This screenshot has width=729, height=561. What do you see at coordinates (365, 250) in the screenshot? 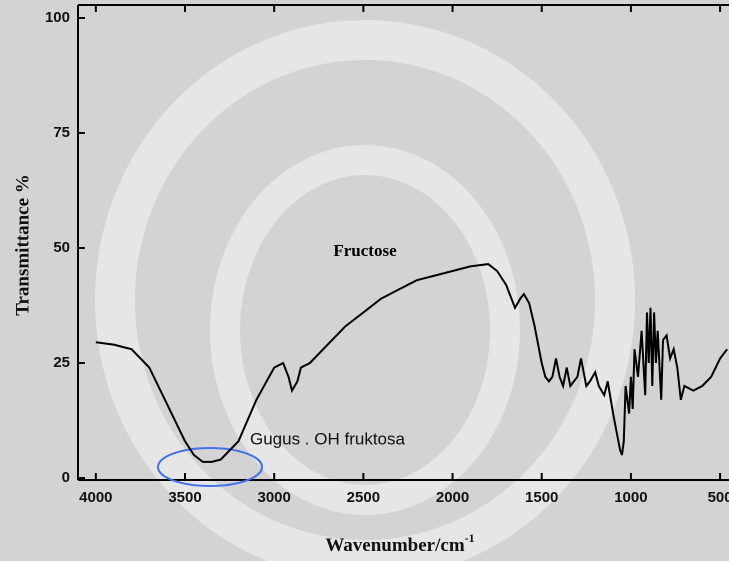
I see `series-label: Fructose` at bounding box center [365, 250].